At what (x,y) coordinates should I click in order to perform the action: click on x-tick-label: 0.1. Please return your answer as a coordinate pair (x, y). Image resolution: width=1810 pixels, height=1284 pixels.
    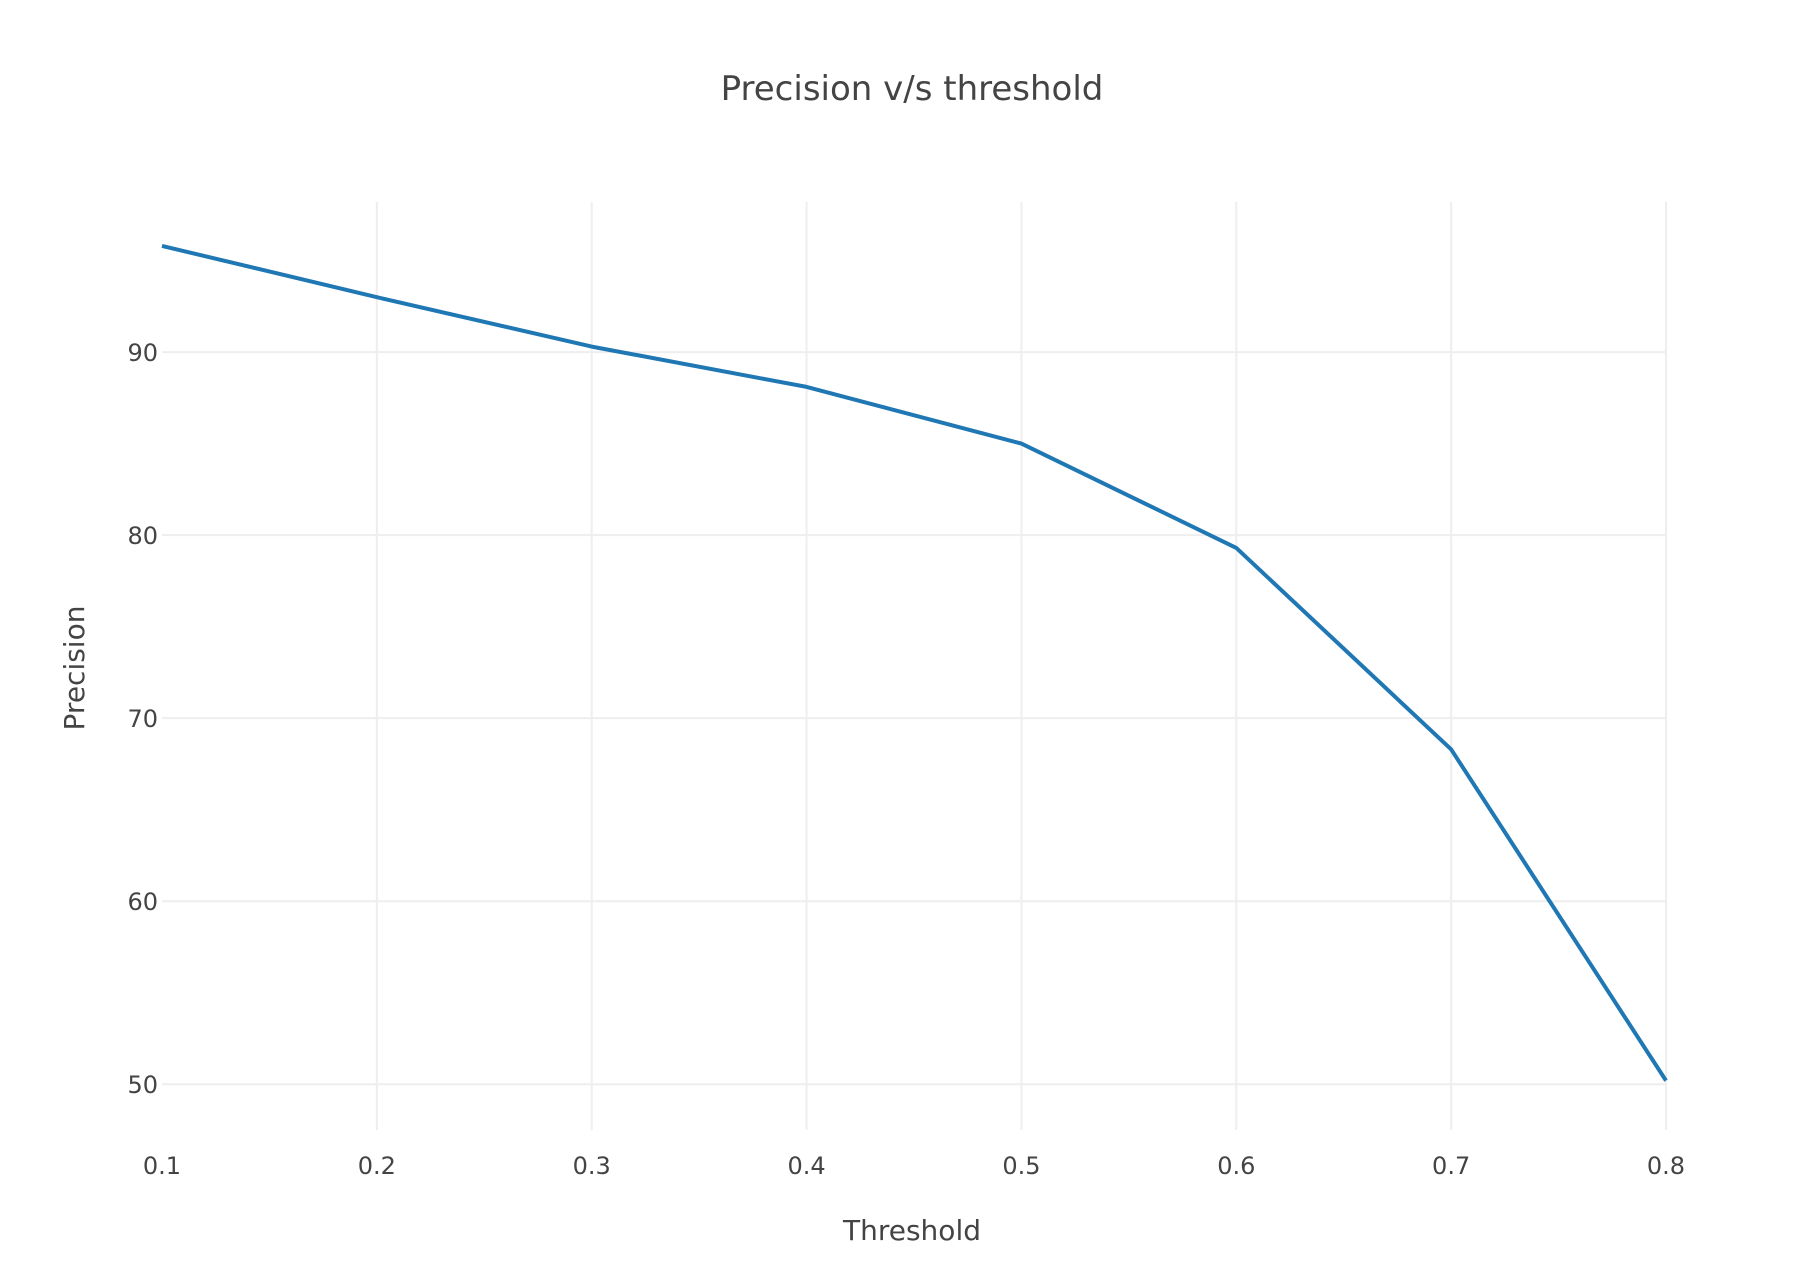
    Looking at the image, I should click on (162, 1166).